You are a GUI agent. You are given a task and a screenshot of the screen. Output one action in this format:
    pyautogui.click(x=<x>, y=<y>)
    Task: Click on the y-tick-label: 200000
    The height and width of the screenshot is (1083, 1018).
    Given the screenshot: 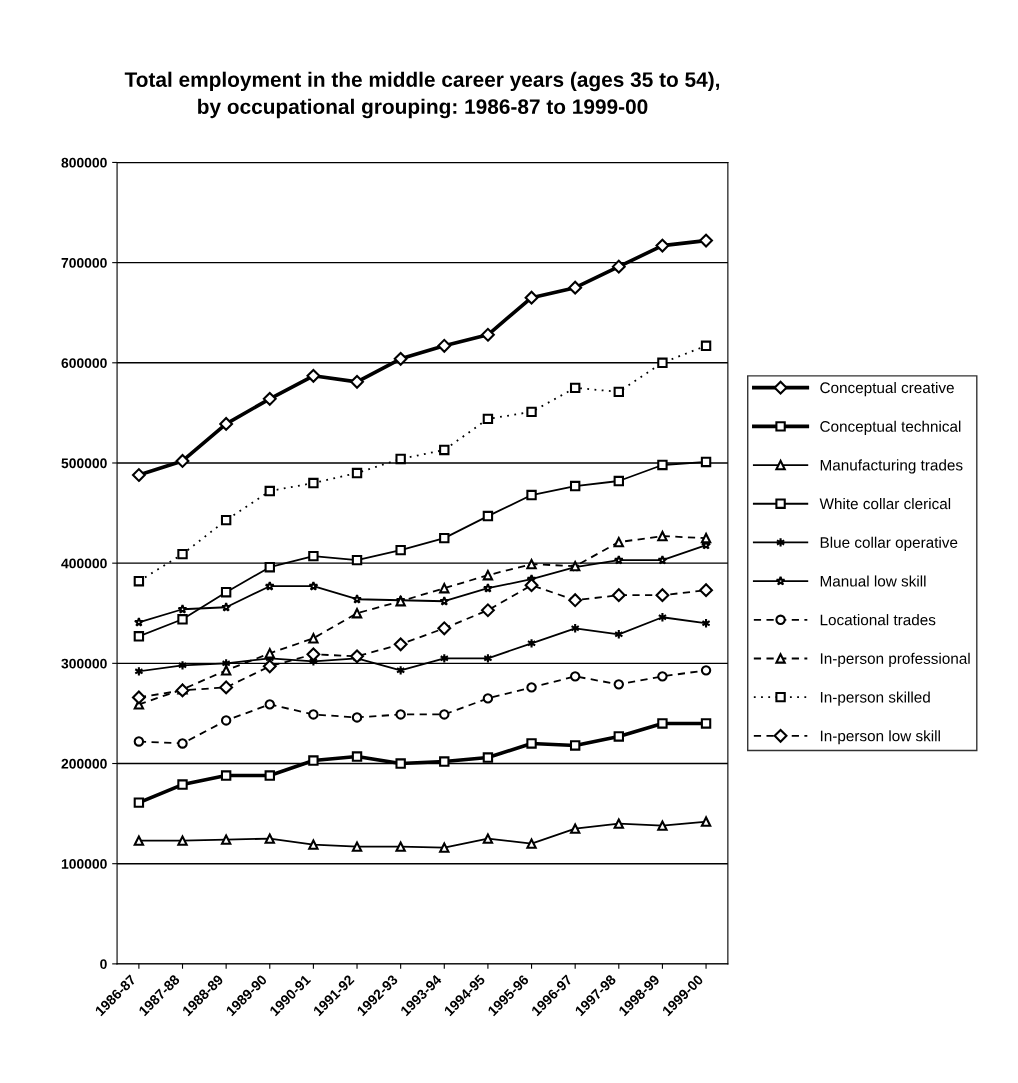 What is the action you would take?
    pyautogui.click(x=84, y=763)
    